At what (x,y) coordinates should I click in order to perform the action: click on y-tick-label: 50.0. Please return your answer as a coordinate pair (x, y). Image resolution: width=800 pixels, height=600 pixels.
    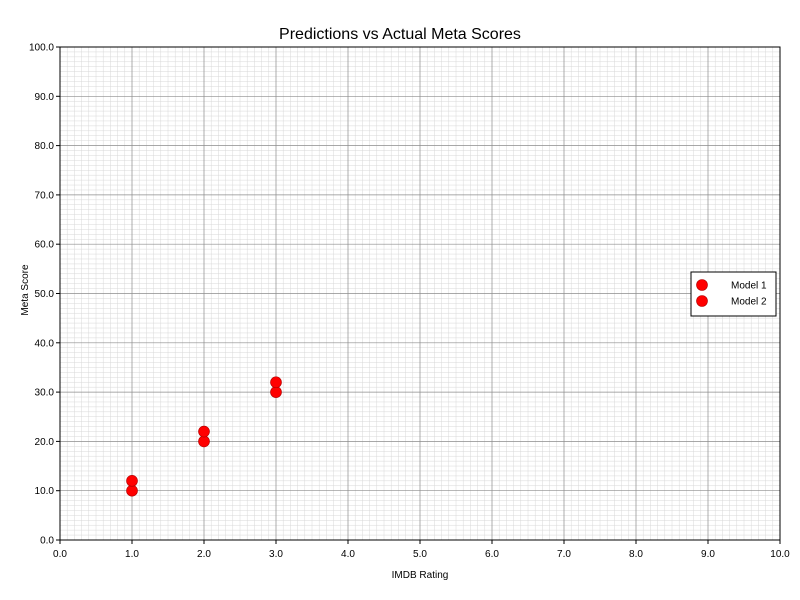
    Looking at the image, I should click on (45, 294).